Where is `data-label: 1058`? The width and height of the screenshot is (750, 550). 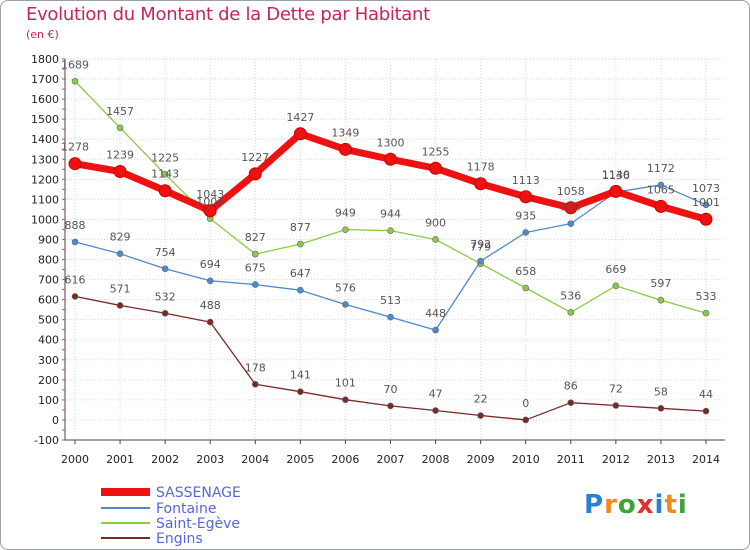
data-label: 1058 is located at coordinates (571, 191).